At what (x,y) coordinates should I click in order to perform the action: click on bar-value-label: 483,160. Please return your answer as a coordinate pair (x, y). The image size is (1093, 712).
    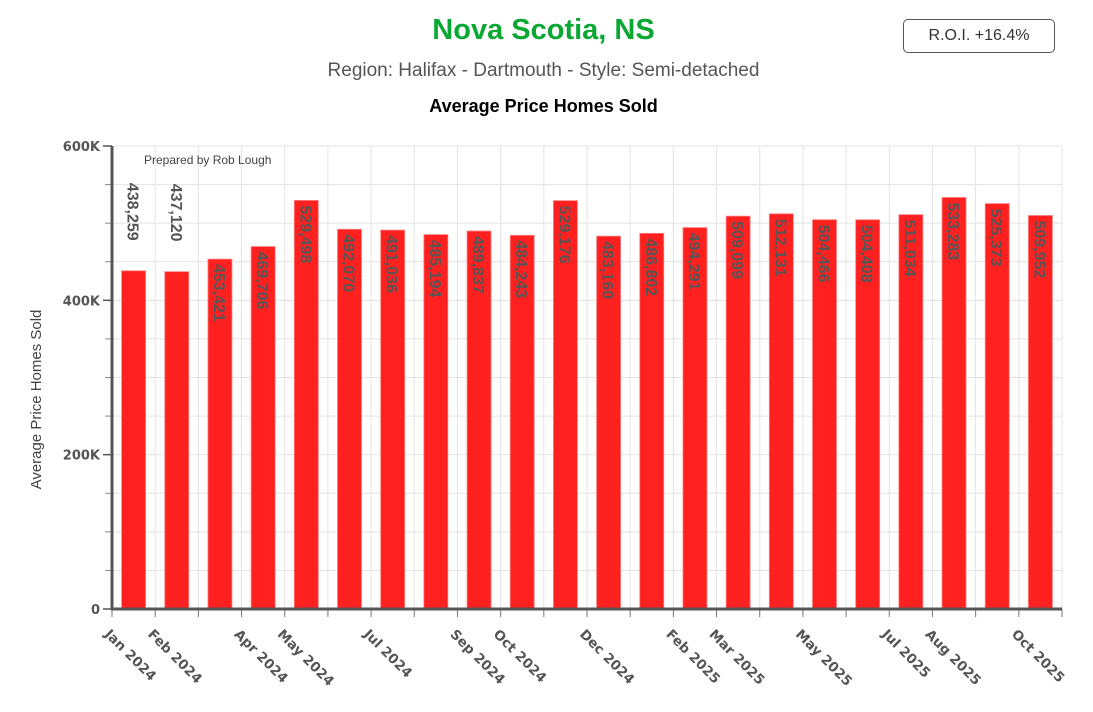
    Looking at the image, I should click on (607, 270).